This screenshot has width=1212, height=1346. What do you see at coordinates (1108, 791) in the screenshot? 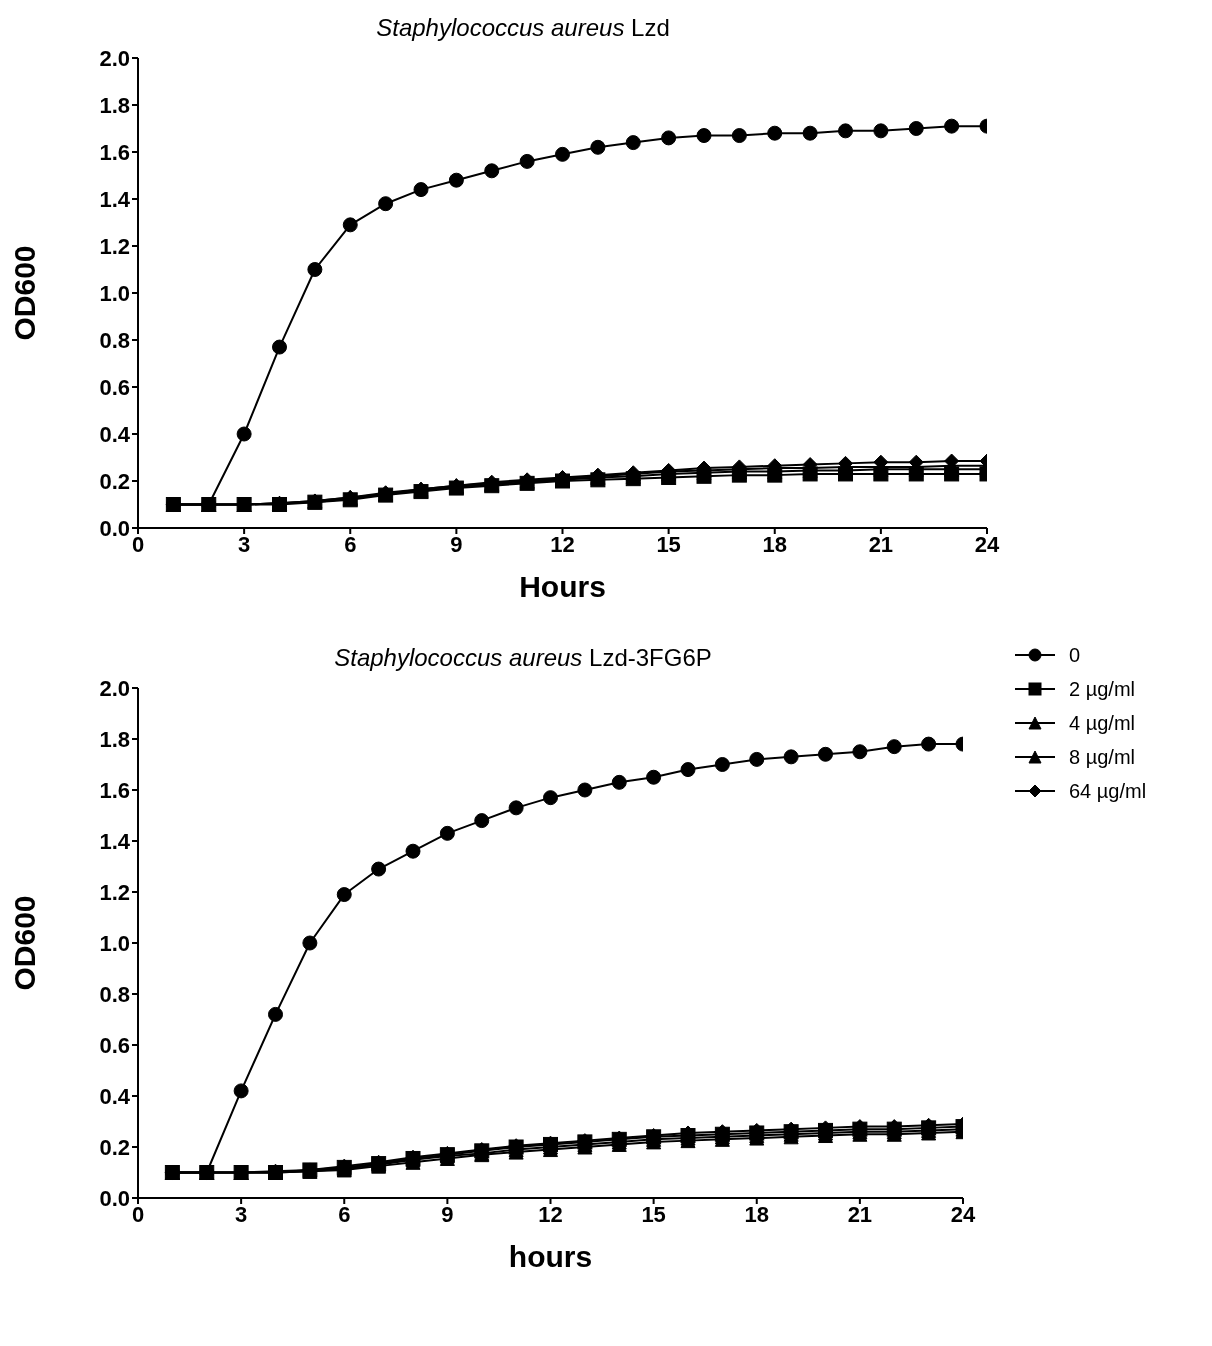
I see `legend-label: 64 µg/ml` at bounding box center [1108, 791].